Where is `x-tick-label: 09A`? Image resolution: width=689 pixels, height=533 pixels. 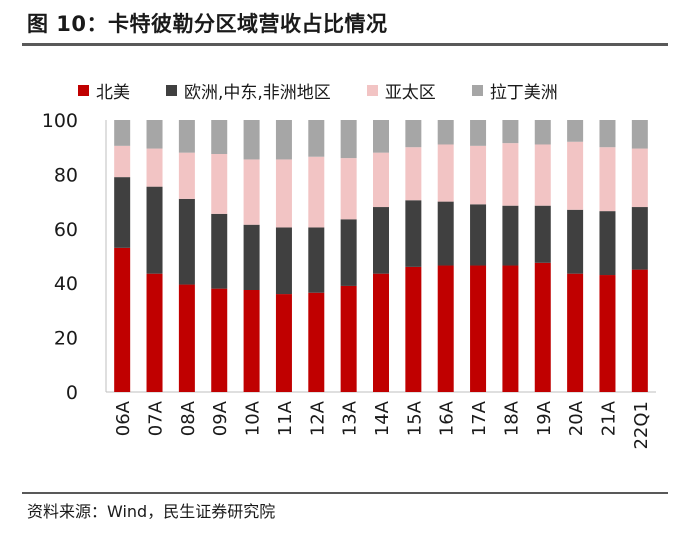 x-tick-label: 09A is located at coordinates (220, 418).